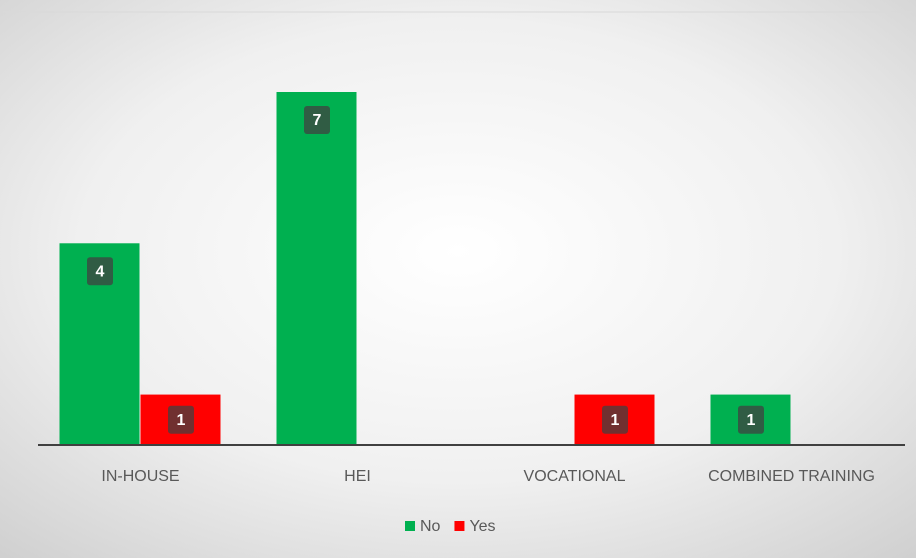  I want to click on bar, so click(316, 268).